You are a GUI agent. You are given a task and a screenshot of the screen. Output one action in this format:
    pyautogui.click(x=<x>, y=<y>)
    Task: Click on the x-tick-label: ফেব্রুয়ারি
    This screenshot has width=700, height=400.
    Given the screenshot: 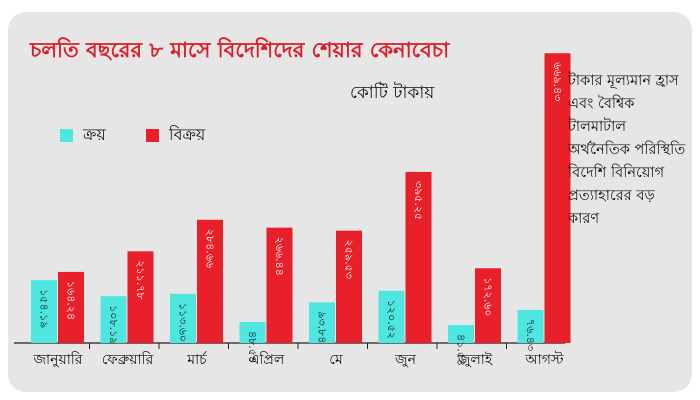 What is the action you would take?
    pyautogui.click(x=128, y=359)
    